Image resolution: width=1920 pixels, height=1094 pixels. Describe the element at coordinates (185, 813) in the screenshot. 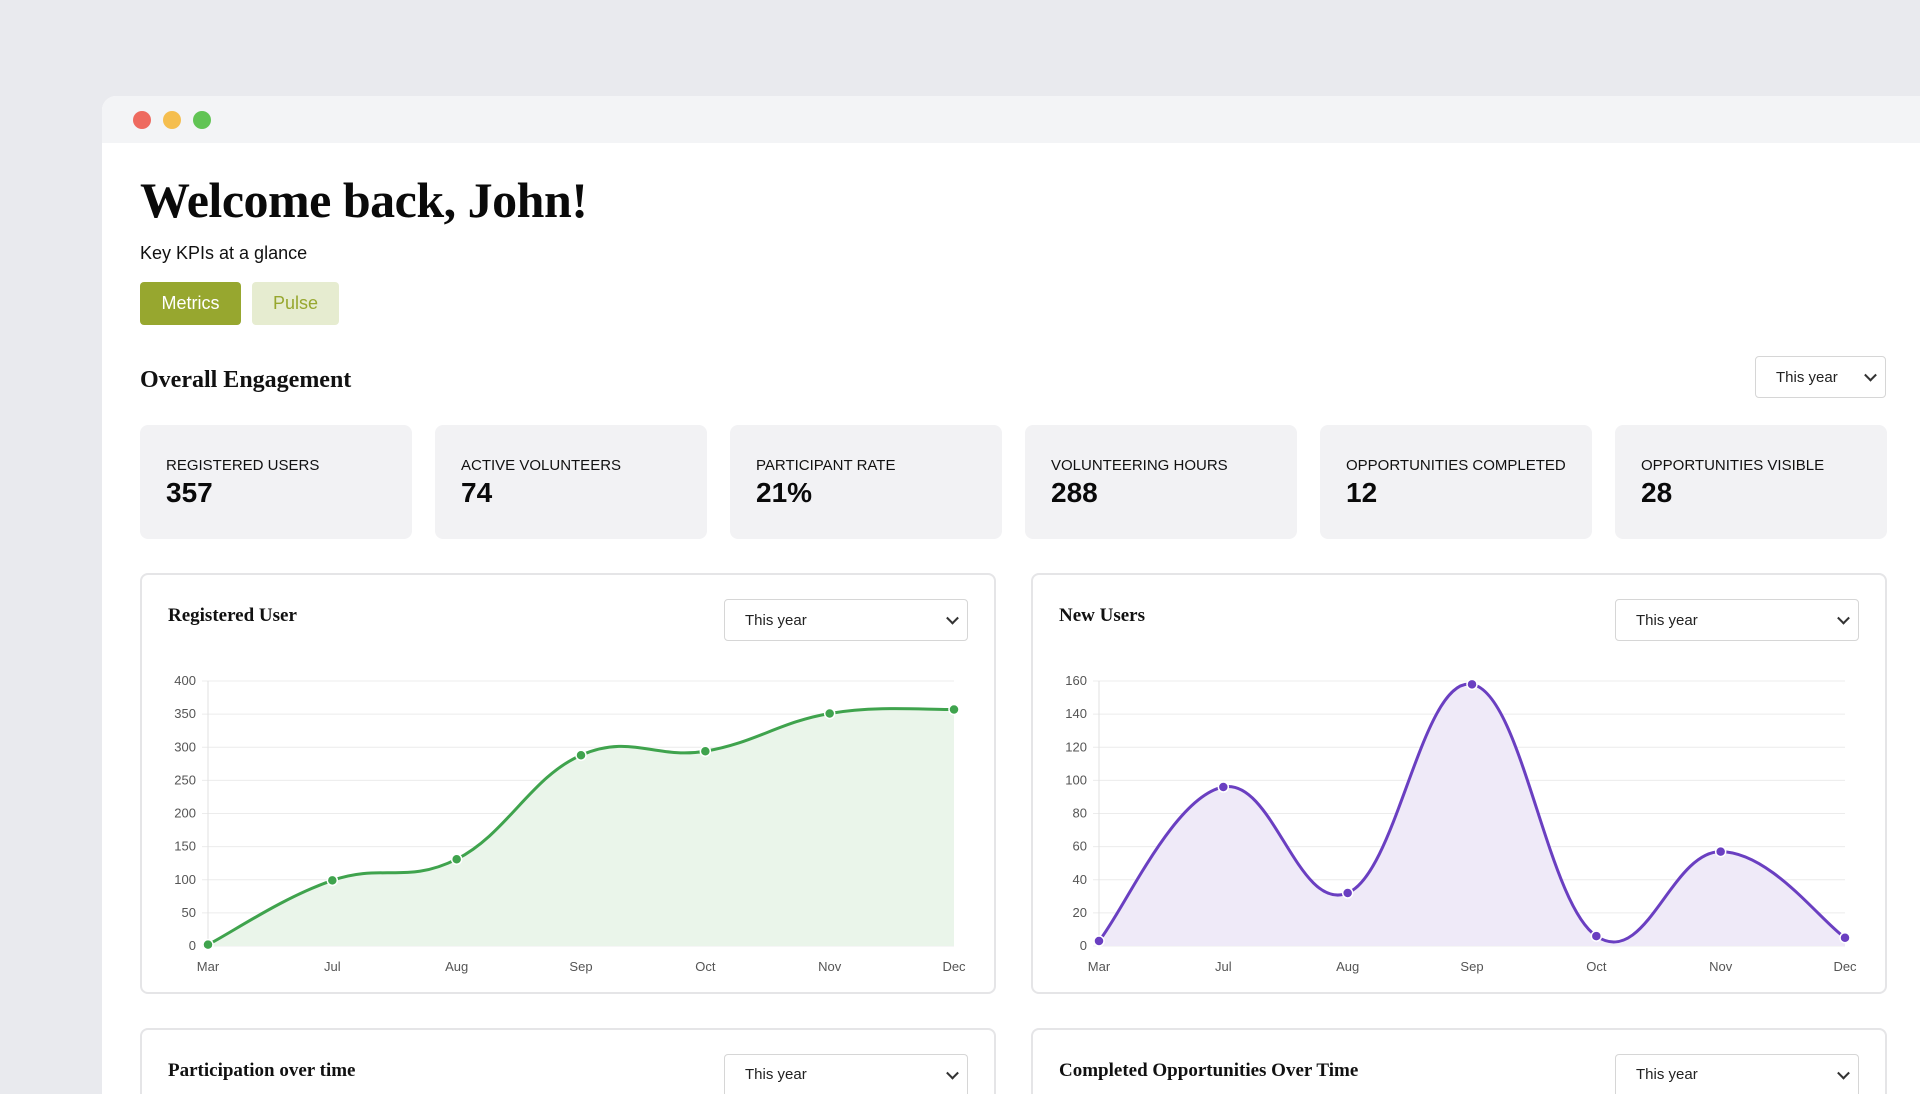

I see `y-tick-label: 200` at that location.